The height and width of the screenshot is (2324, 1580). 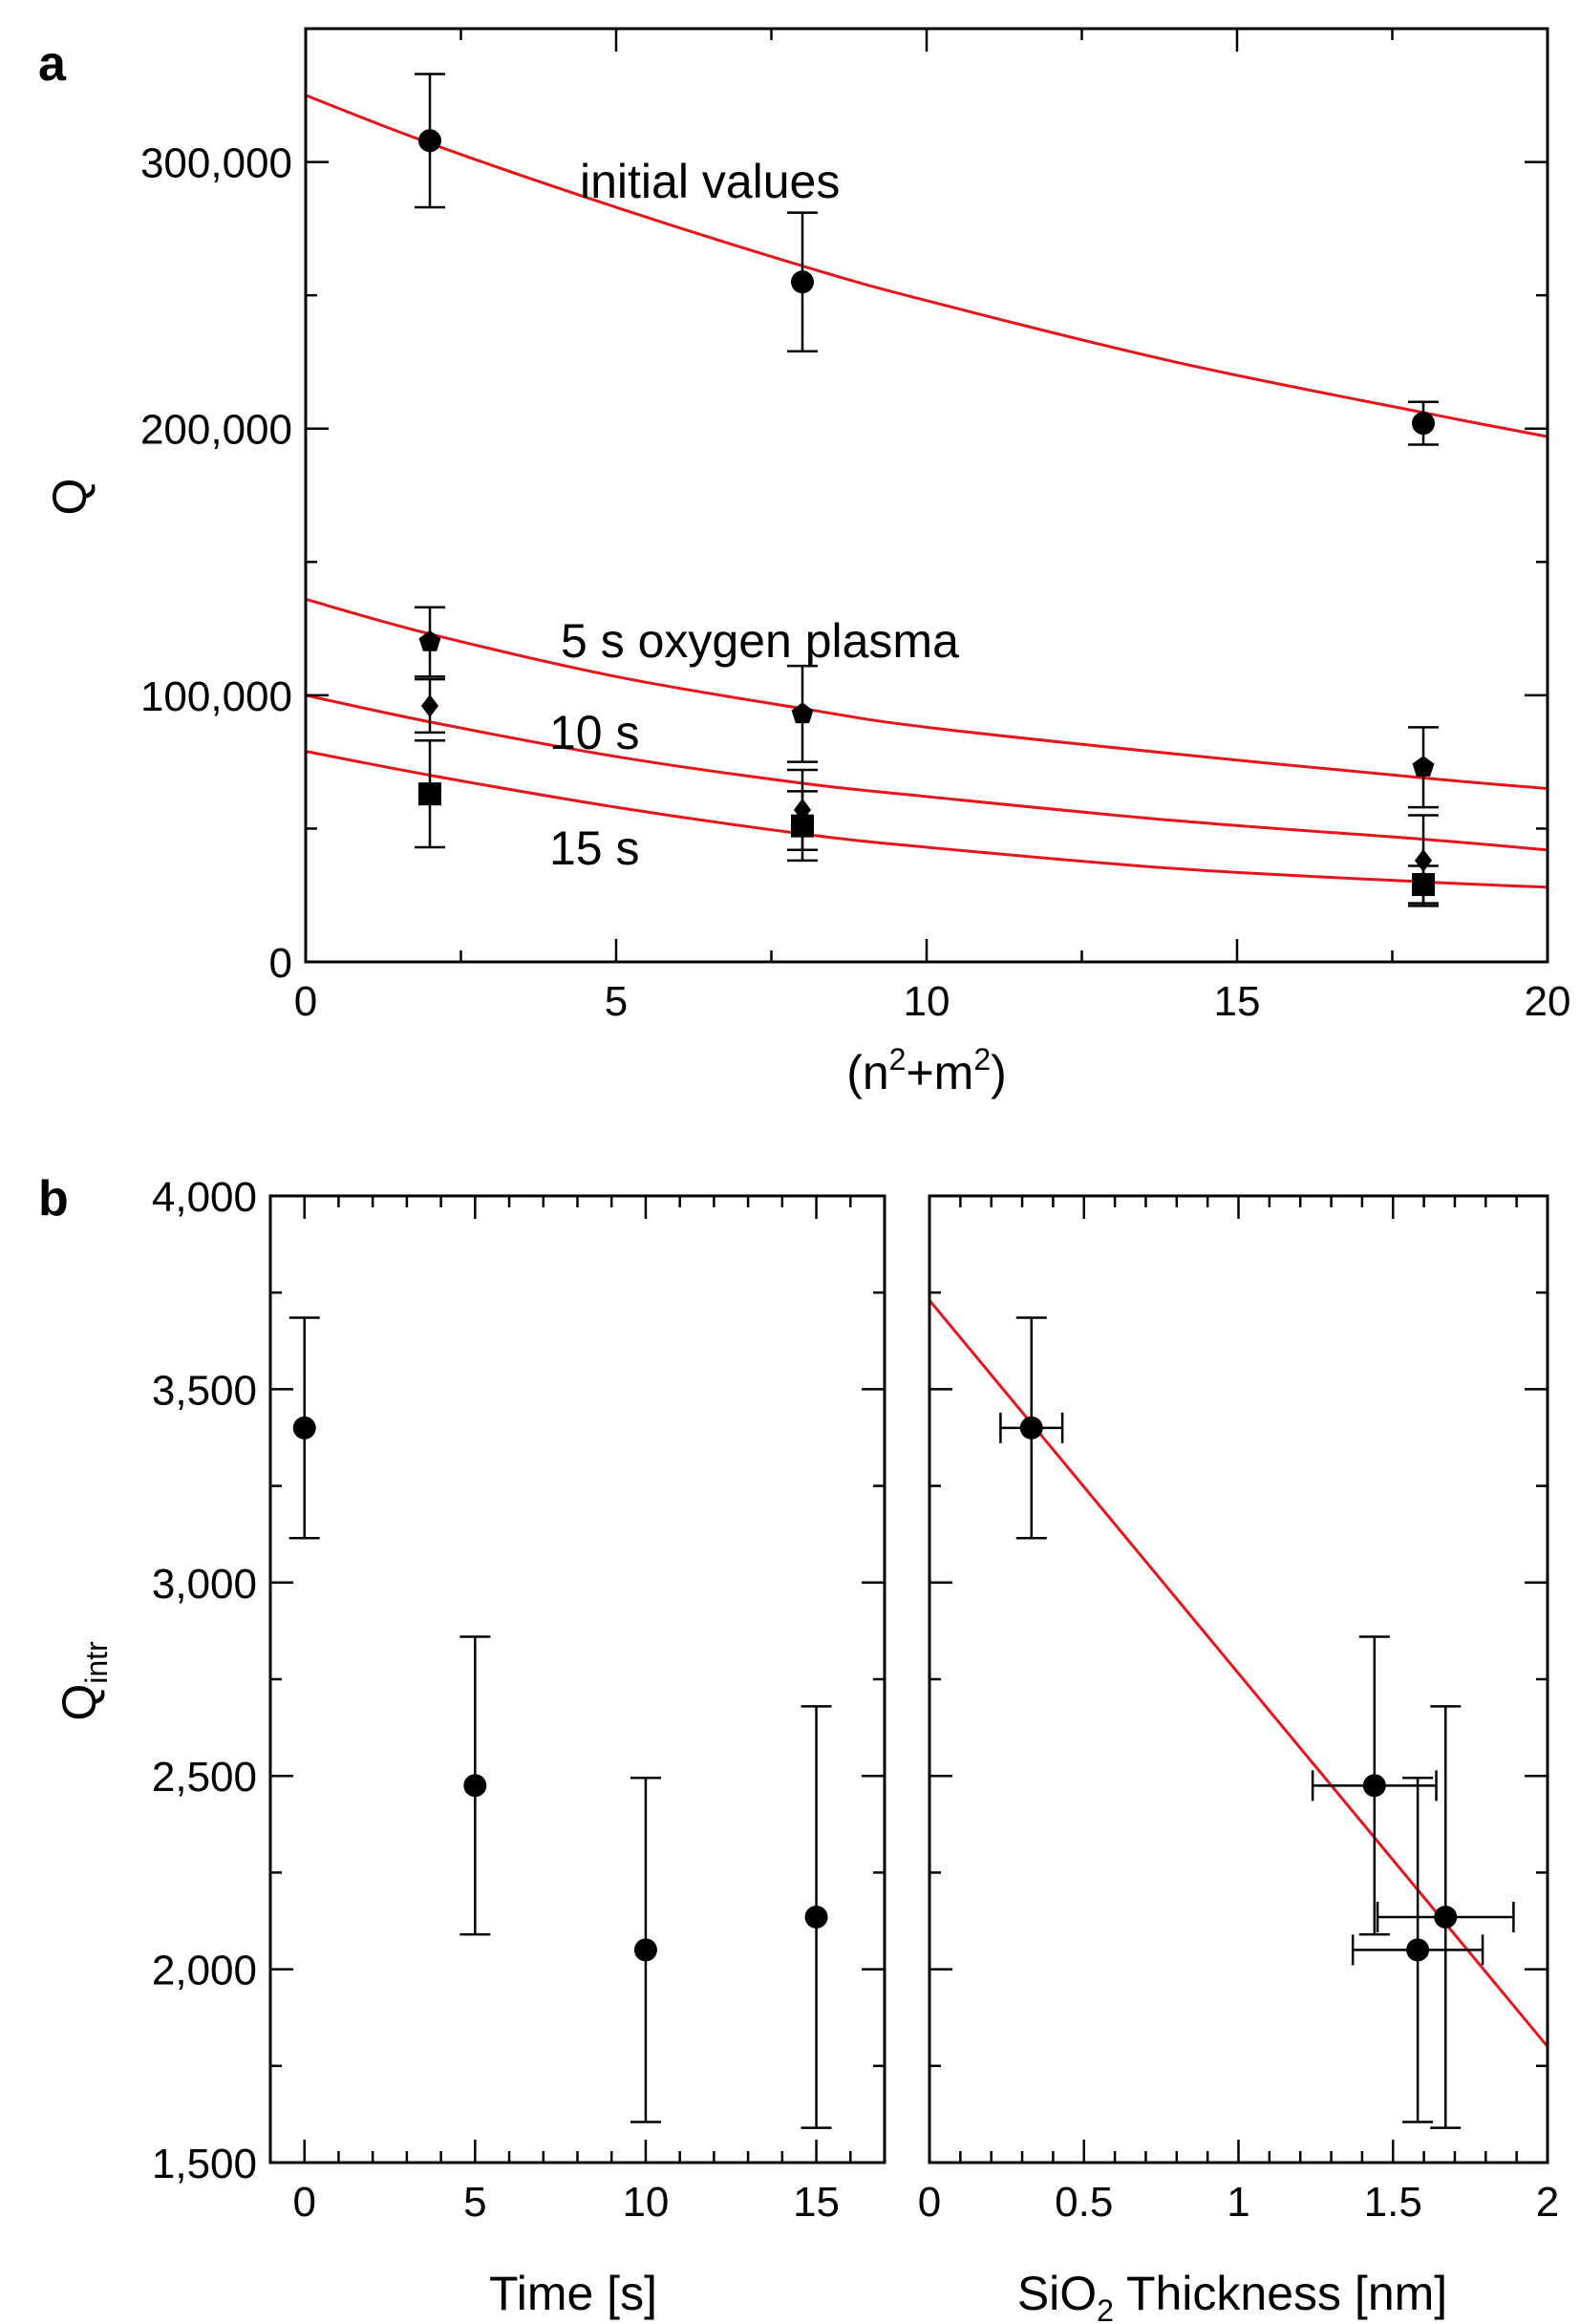 I want to click on y-tick-label: 300,000, so click(x=216, y=164).